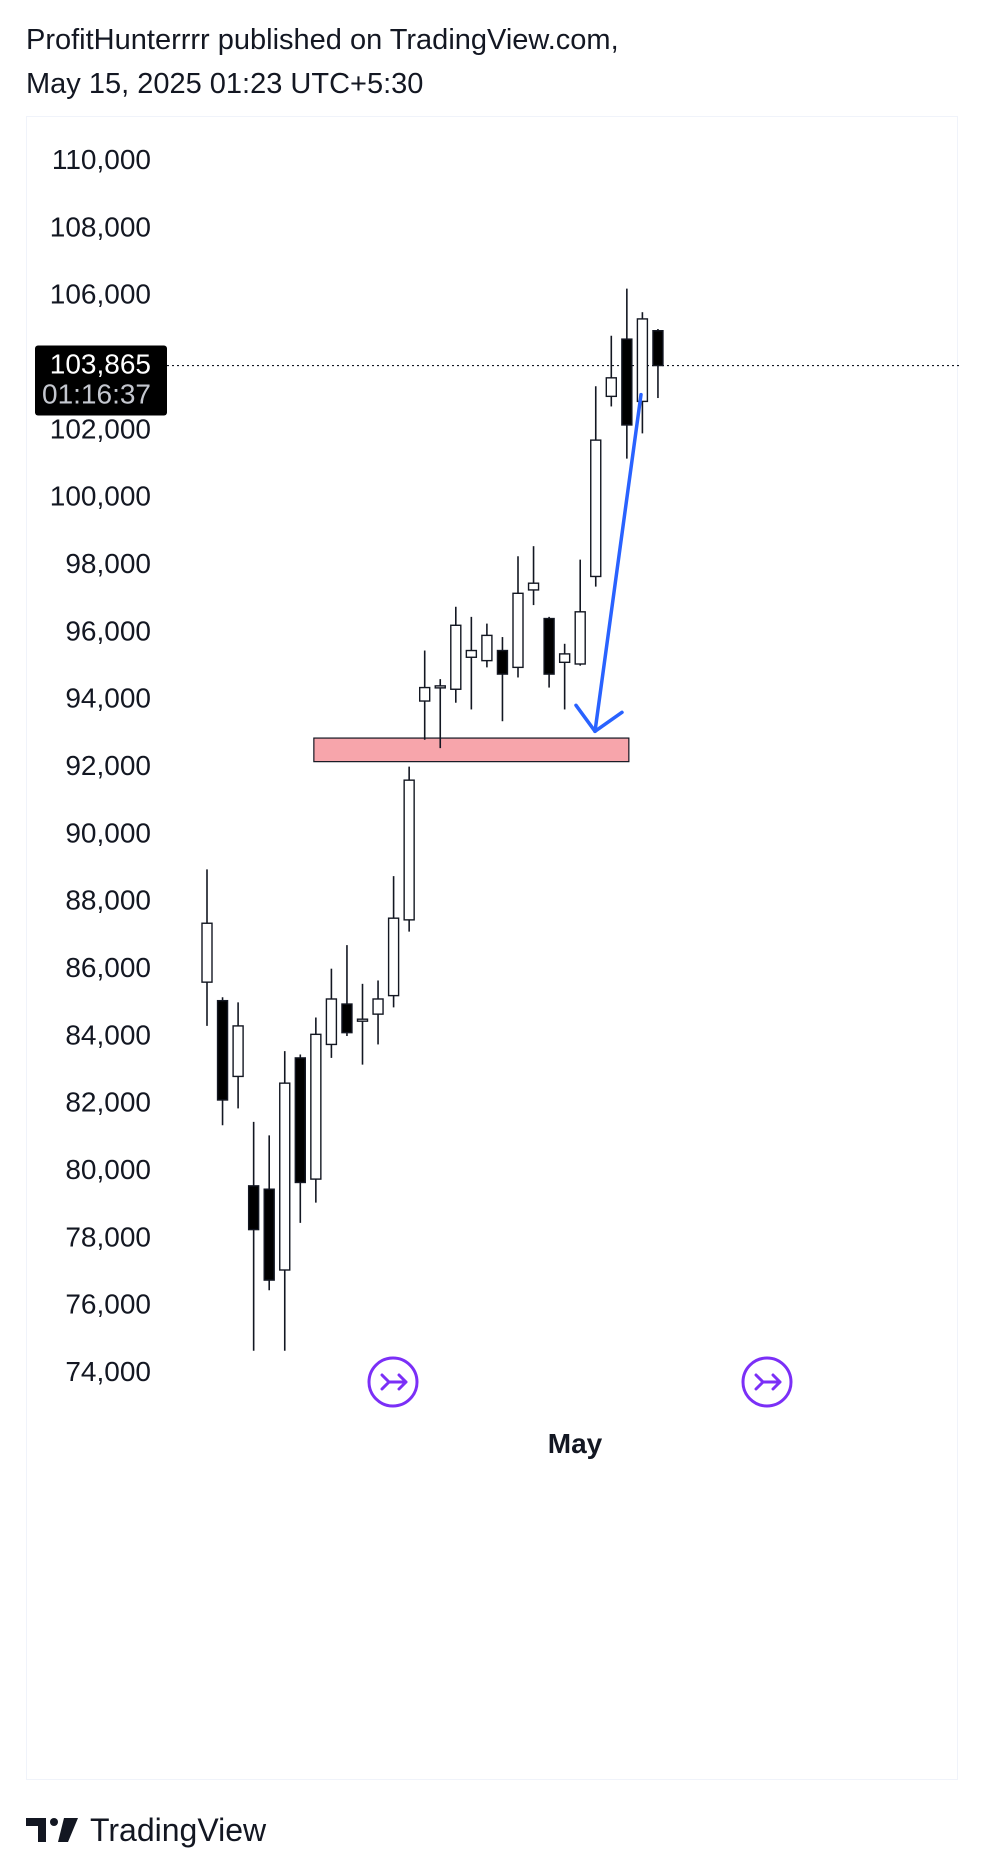 Image resolution: width=984 pixels, height=1870 pixels. Describe the element at coordinates (108, 1102) in the screenshot. I see `y-axis-tick-label: 82,000` at that location.